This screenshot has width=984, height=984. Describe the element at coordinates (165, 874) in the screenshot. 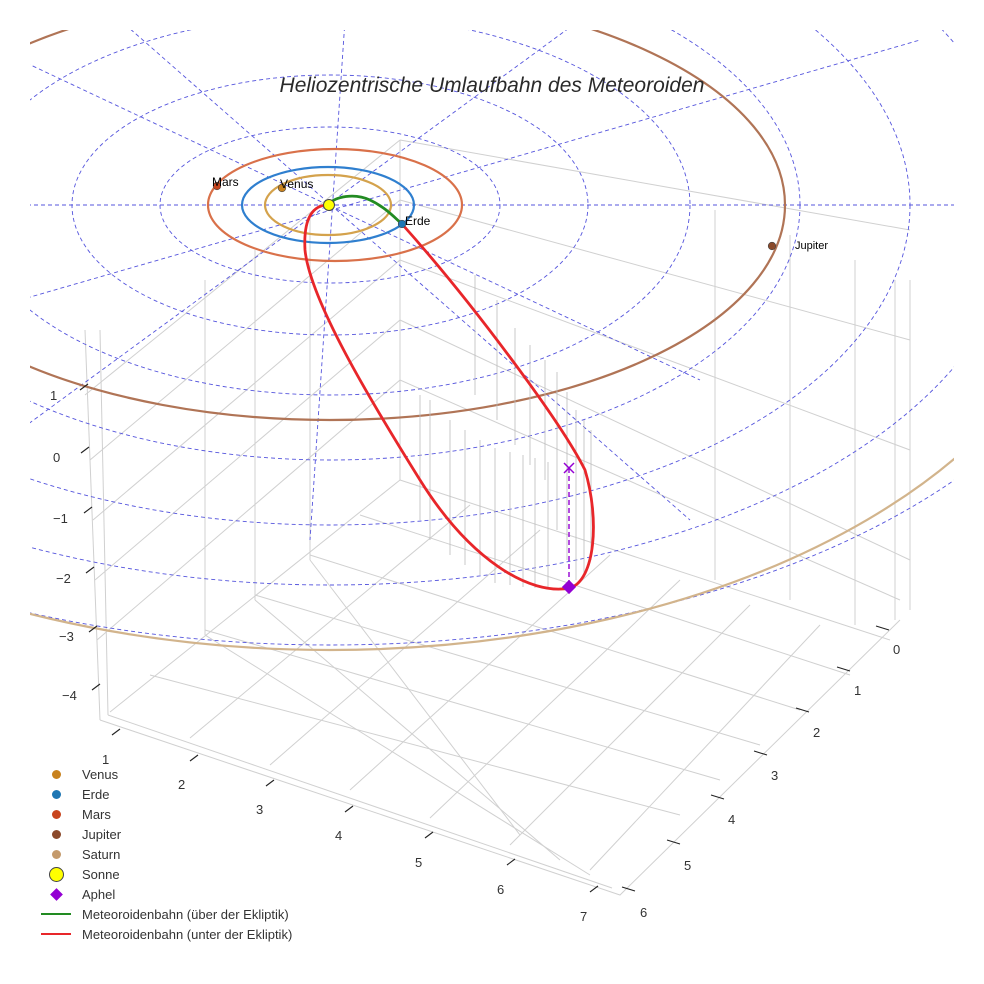

I see `legend-item-sonne: Sonne` at that location.